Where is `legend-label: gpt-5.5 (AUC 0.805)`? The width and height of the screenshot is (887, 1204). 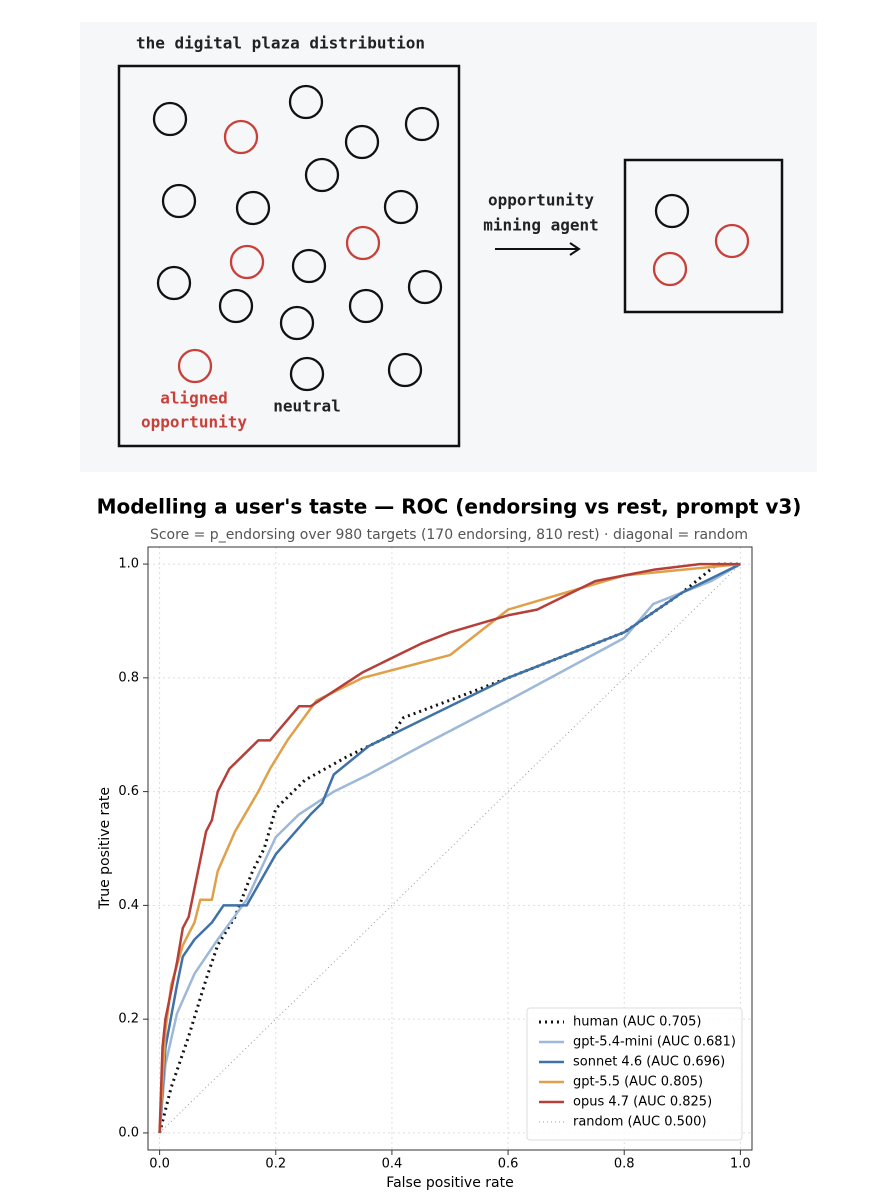
legend-label: gpt-5.5 (AUC 0.805) is located at coordinates (638, 1082).